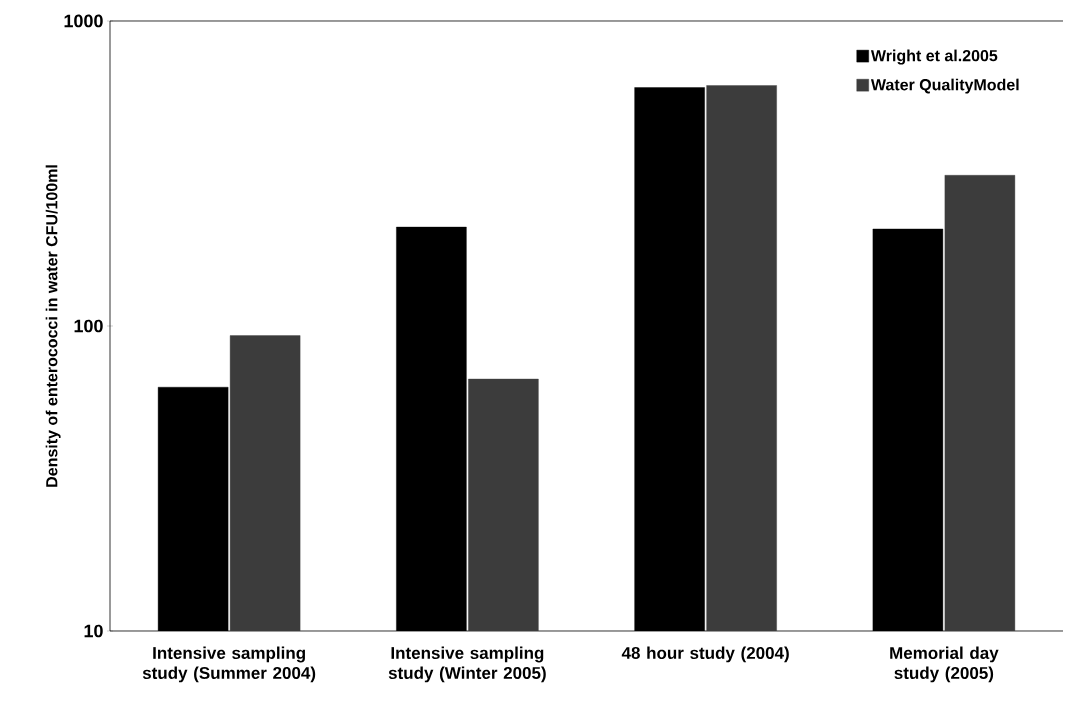 The height and width of the screenshot is (709, 1066). What do you see at coordinates (705, 654) in the screenshot?
I see `x-tick-label: 48 hour study (2004)` at bounding box center [705, 654].